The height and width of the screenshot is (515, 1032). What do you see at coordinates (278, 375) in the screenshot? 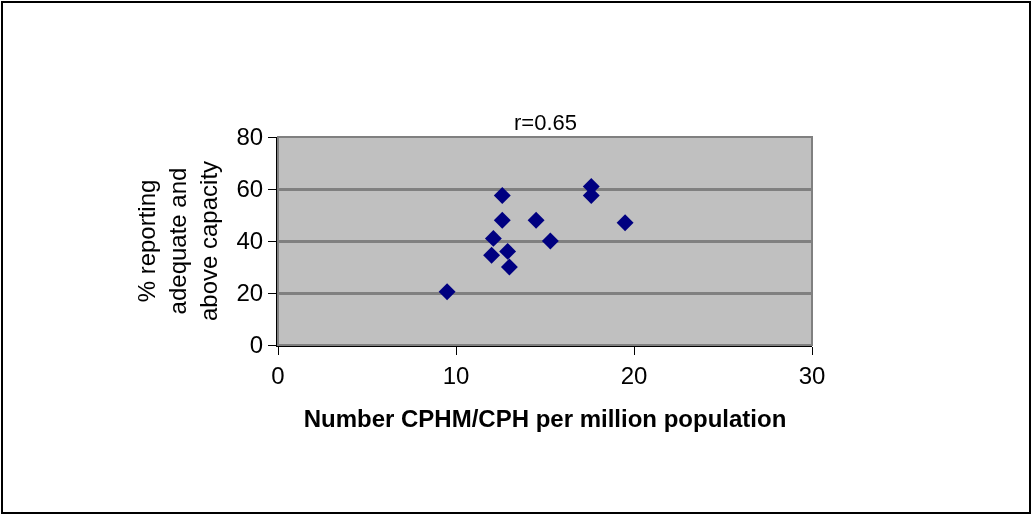
I see `x-tick-label: 0` at bounding box center [278, 375].